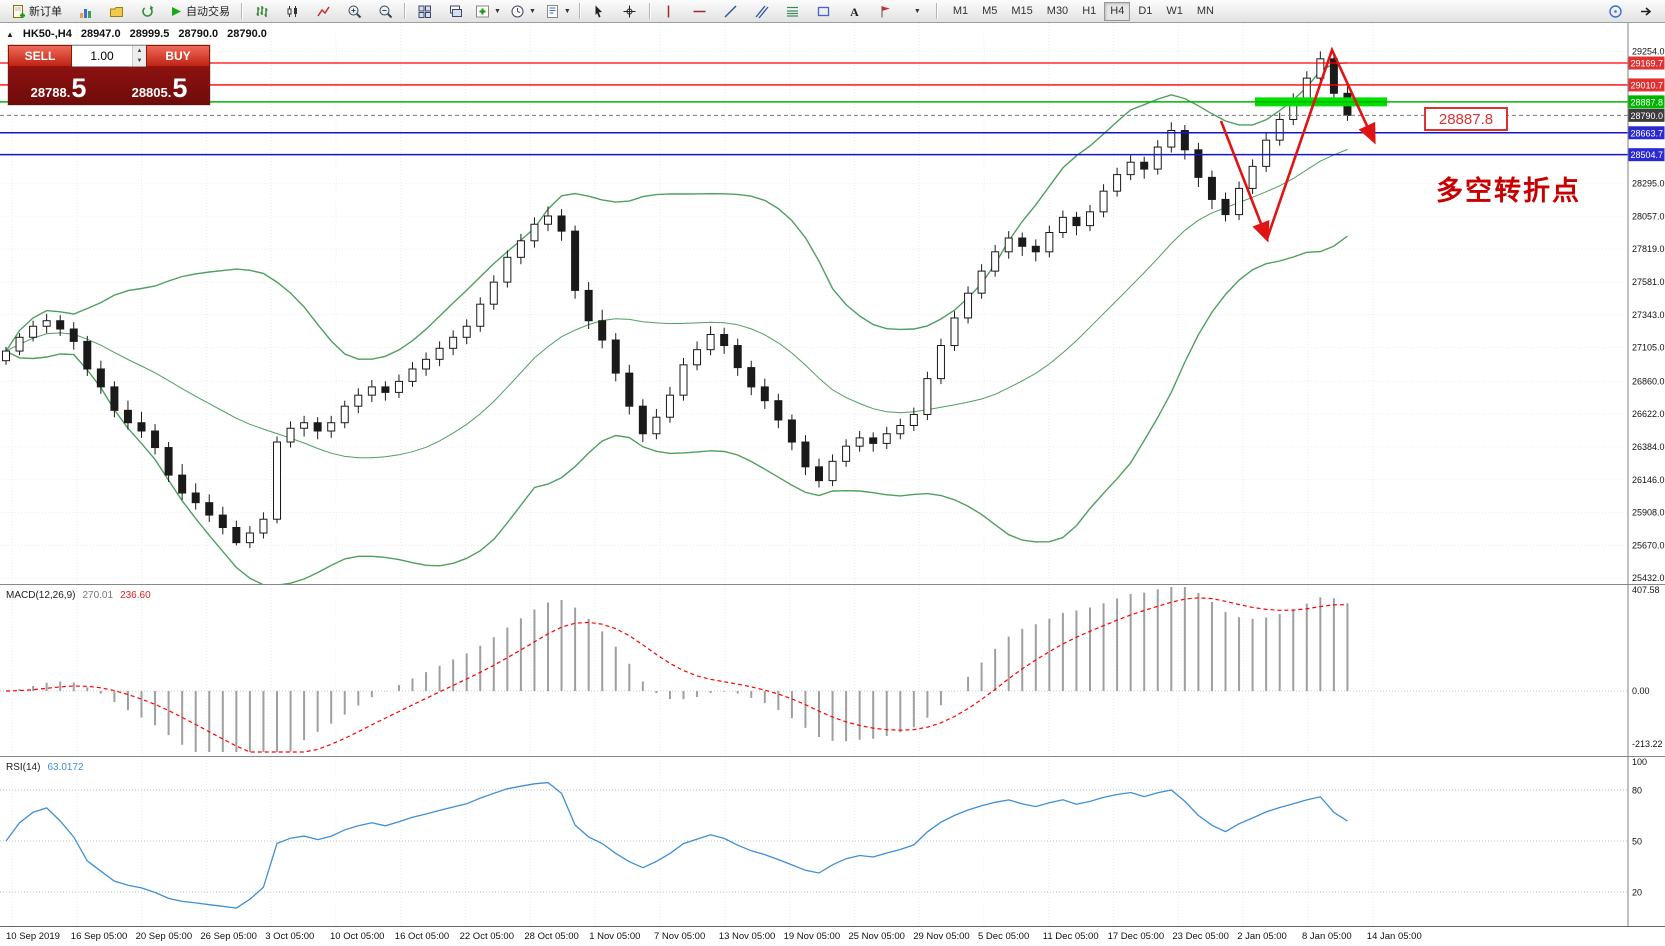 The image size is (1665, 946). Describe the element at coordinates (1297, 144) in the screenshot. I see `zigzag-drawing` at that location.